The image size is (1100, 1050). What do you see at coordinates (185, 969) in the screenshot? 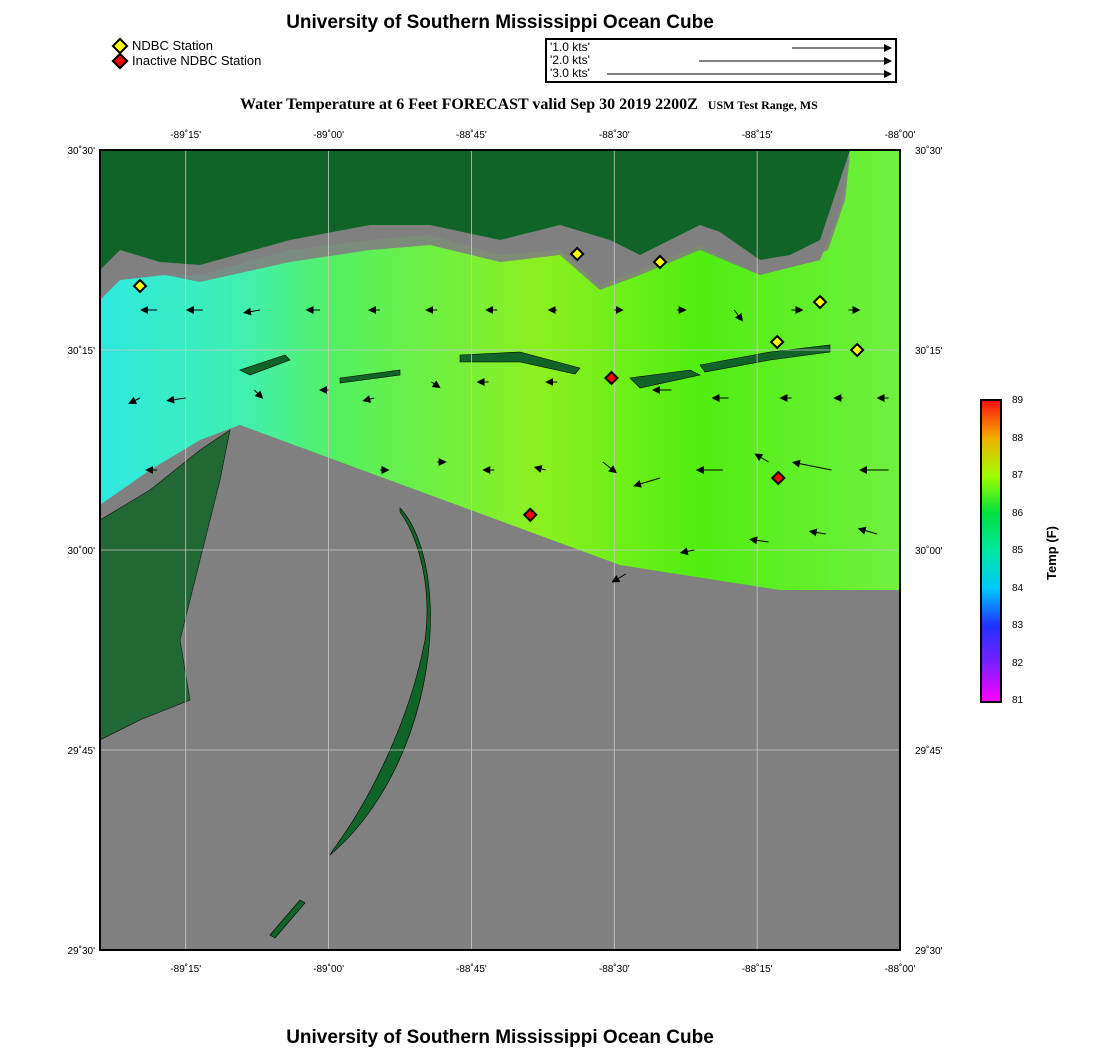
I see `lon-tick-label-bottom: -89˚15'` at bounding box center [185, 969].